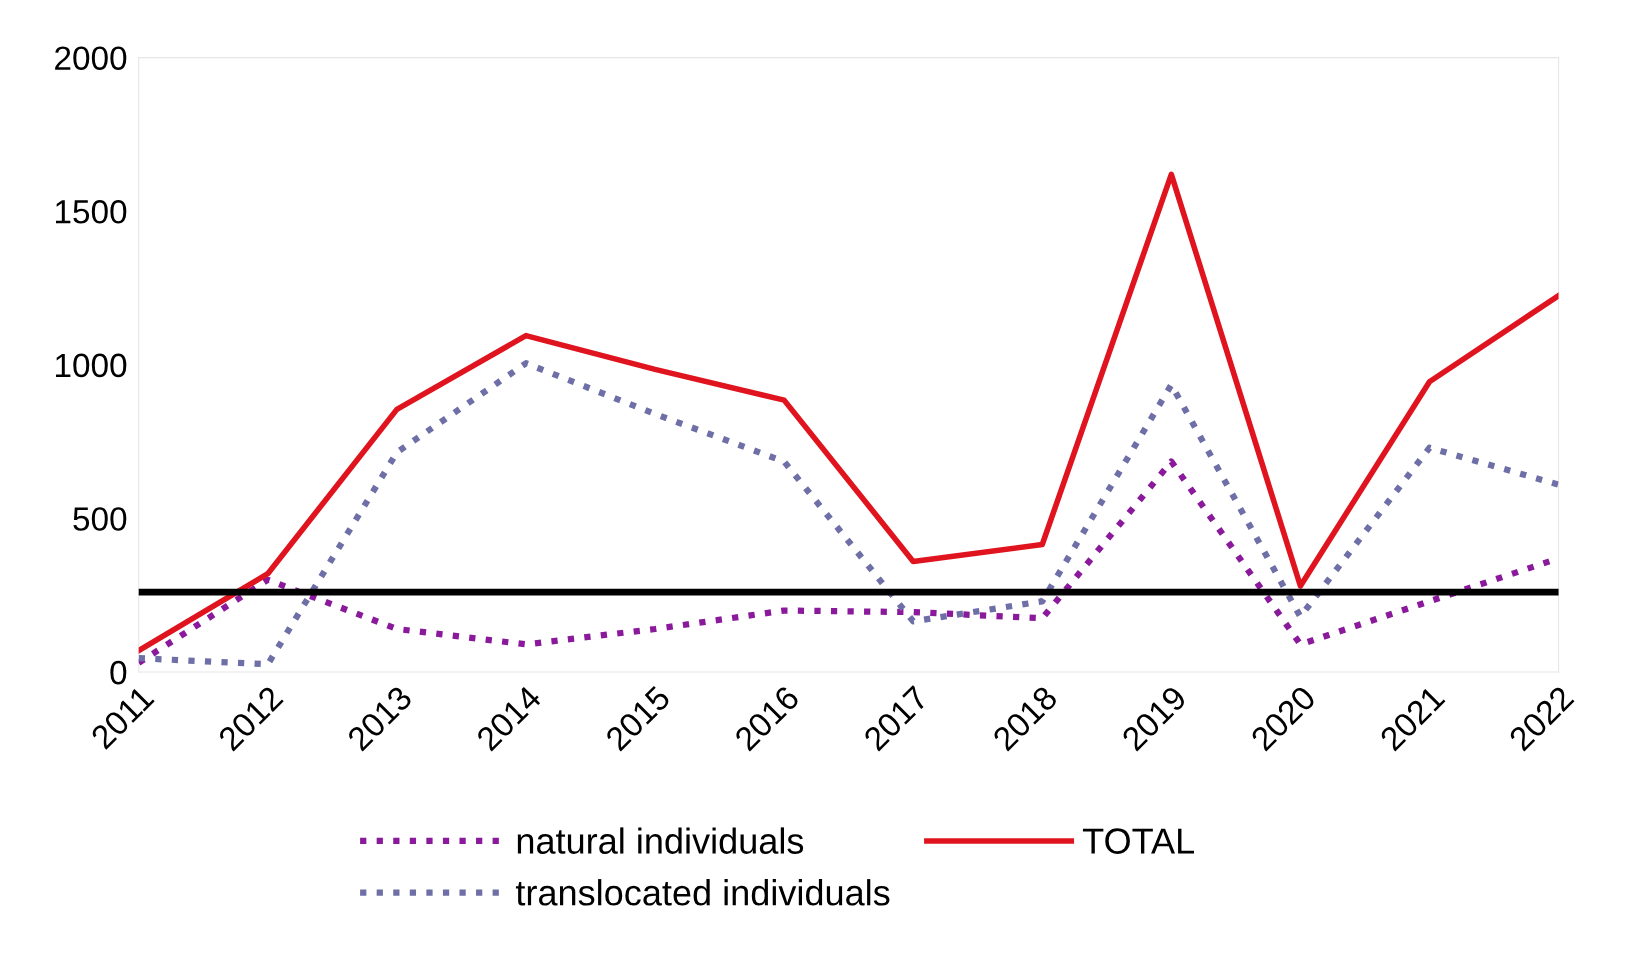 This screenshot has height=960, width=1632. What do you see at coordinates (702, 892) in the screenshot?
I see `legend-label: translocated individuals` at bounding box center [702, 892].